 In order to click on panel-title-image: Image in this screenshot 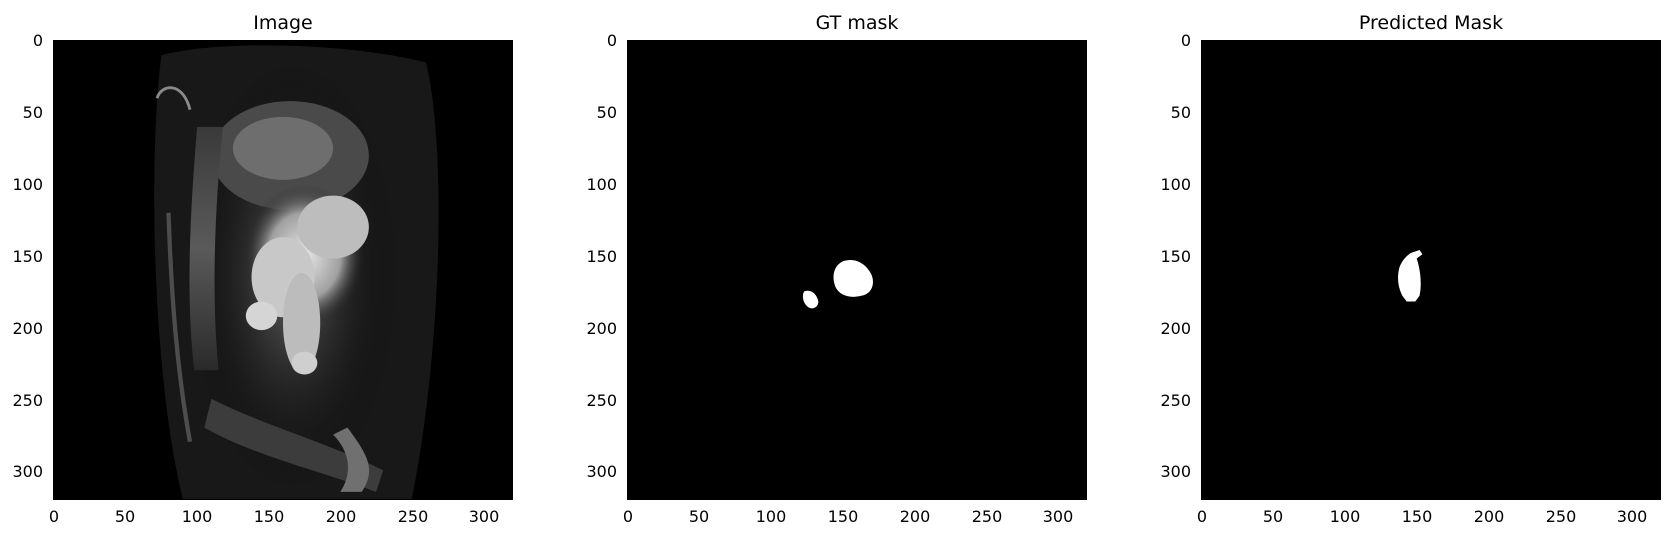, I will do `click(283, 23)`.